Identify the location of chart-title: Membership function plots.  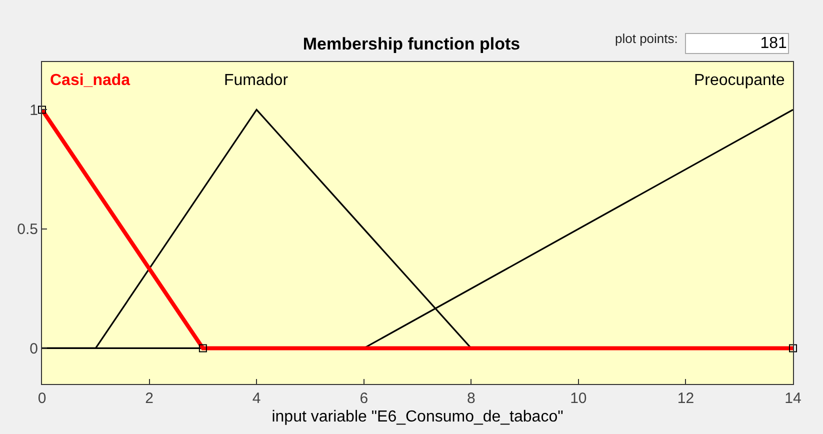
(411, 44).